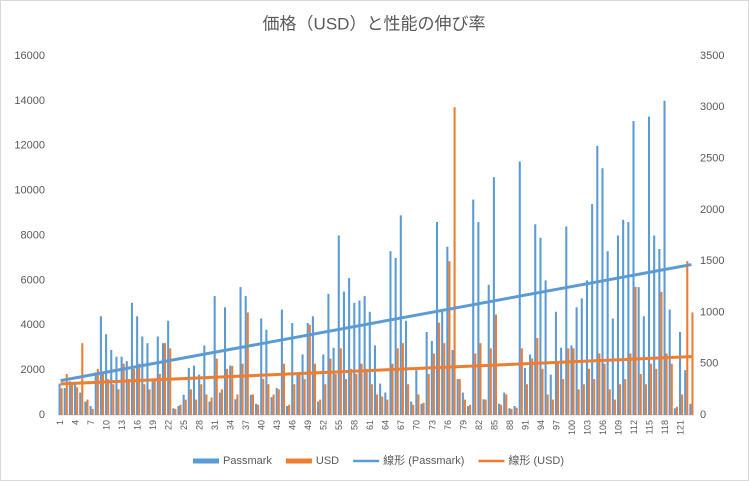 The width and height of the screenshot is (749, 481). What do you see at coordinates (33, 280) in the screenshot?
I see `y-tick-label: 6000` at bounding box center [33, 280].